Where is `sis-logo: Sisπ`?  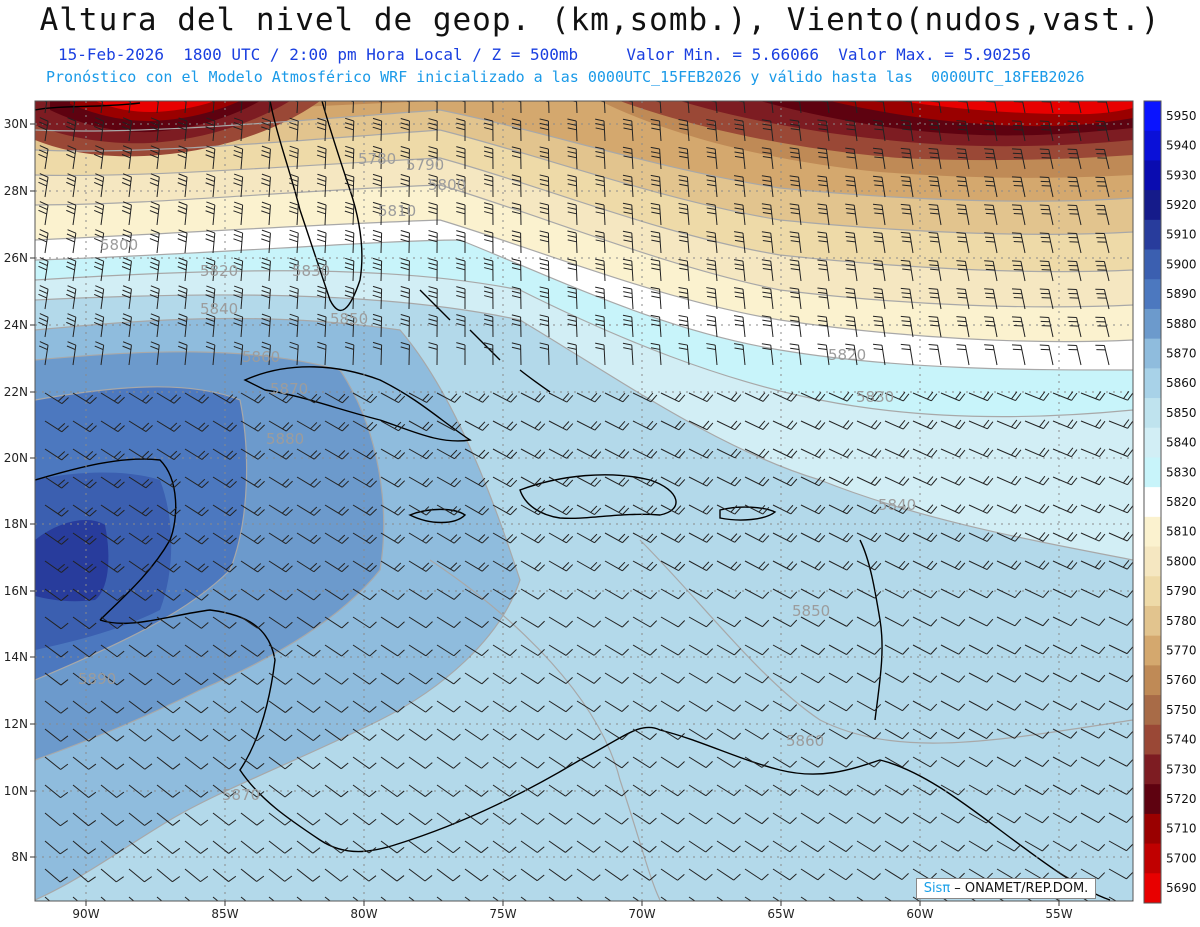
sis-logo: Sisπ is located at coordinates (937, 888).